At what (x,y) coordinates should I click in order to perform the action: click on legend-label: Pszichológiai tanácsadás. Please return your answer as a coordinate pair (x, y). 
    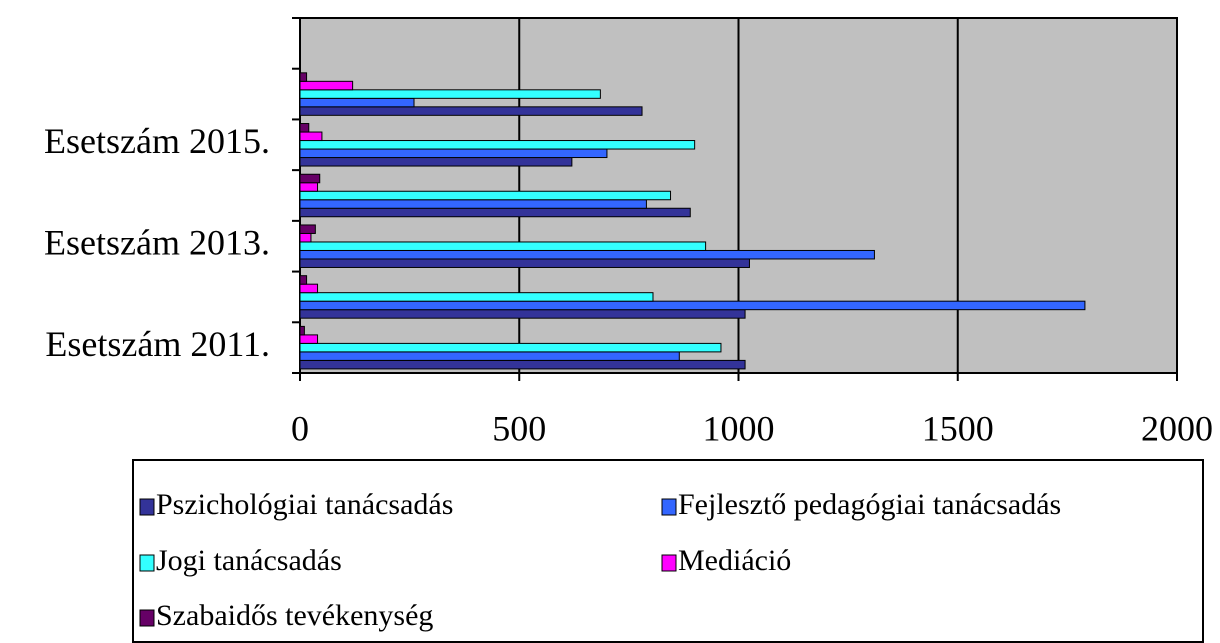
    Looking at the image, I should click on (304, 504).